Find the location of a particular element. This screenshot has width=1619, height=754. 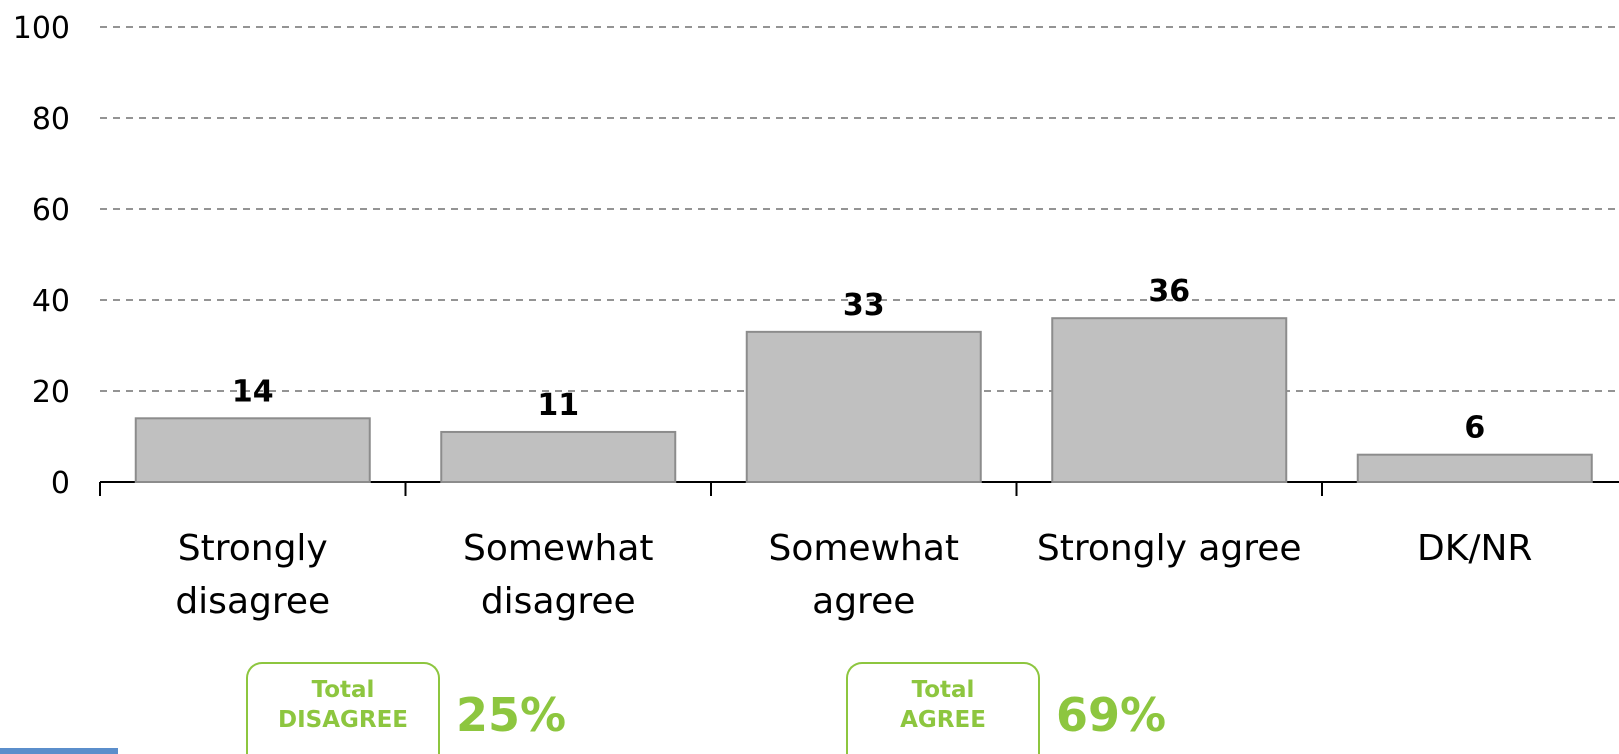

category-label: Strongly agree is located at coordinates (1169, 548).